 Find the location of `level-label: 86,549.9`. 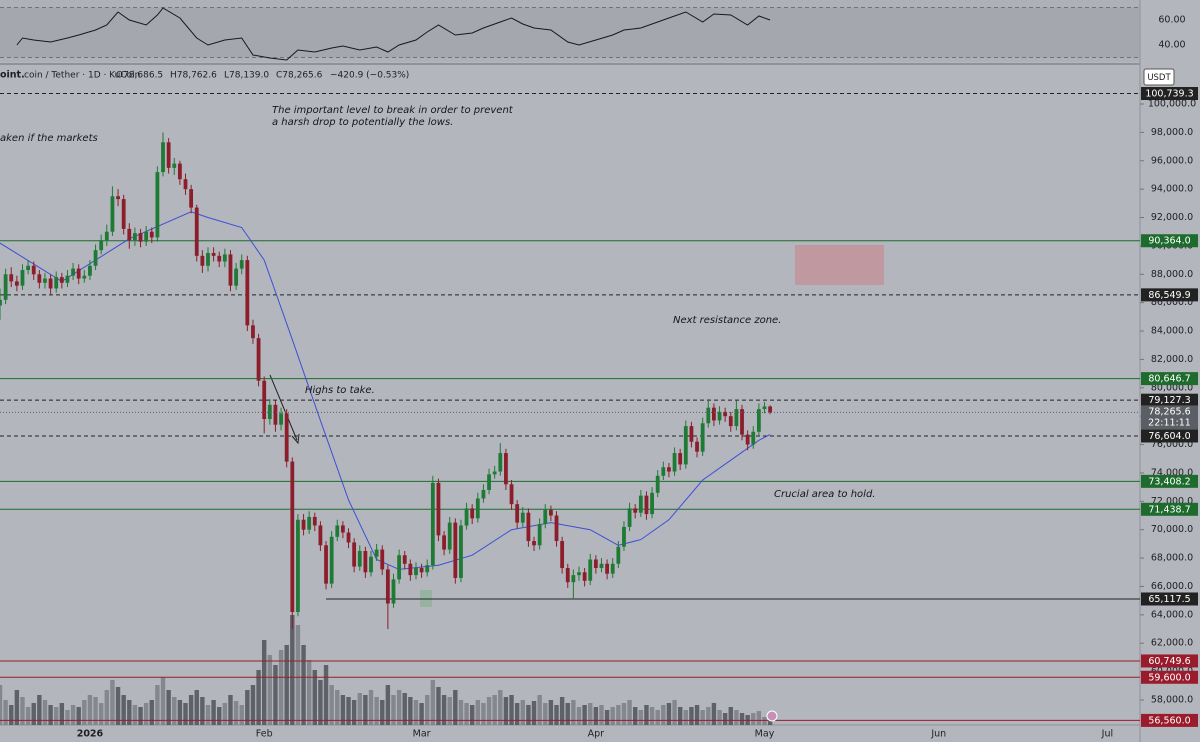

level-label: 86,549.9 is located at coordinates (1169, 295).